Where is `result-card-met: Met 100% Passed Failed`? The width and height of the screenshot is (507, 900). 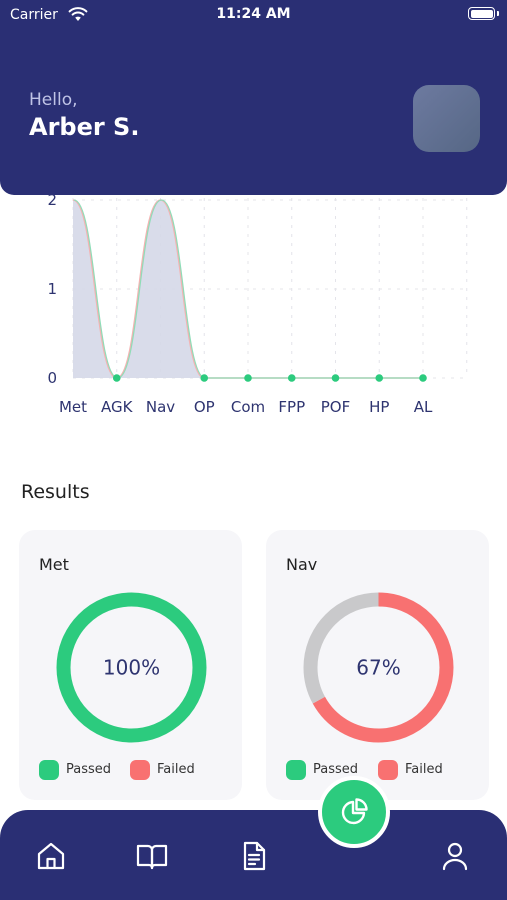
result-card-met: Met 100% Passed Failed is located at coordinates (130, 665).